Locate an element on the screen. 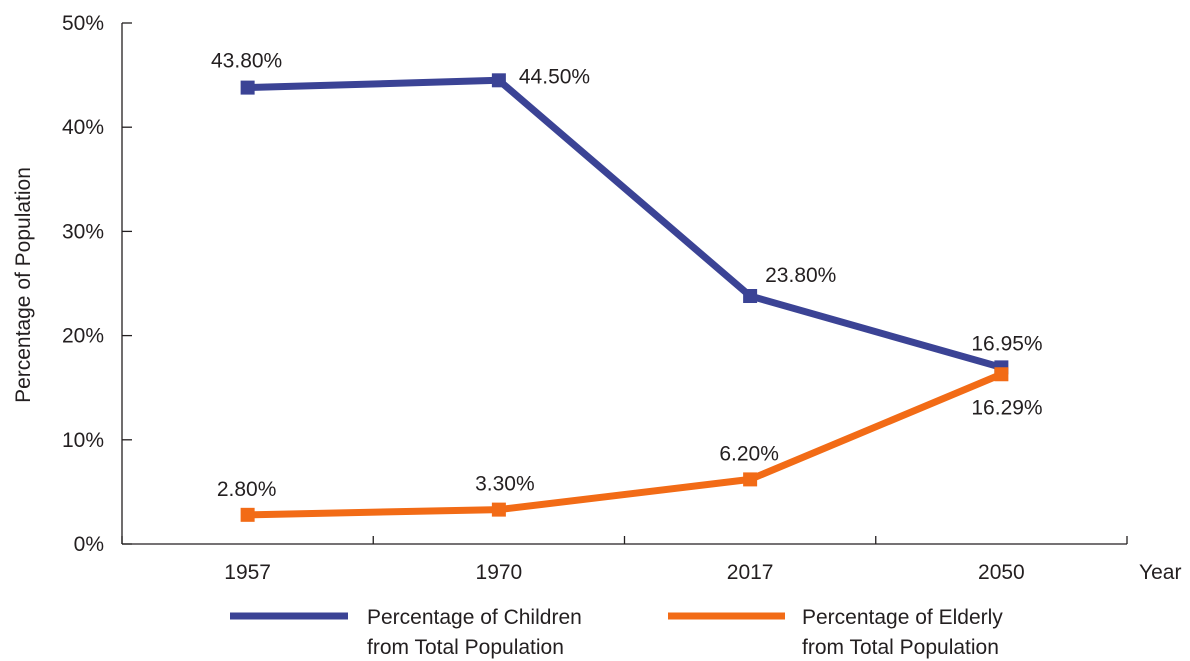  series-line is located at coordinates (625, 445).